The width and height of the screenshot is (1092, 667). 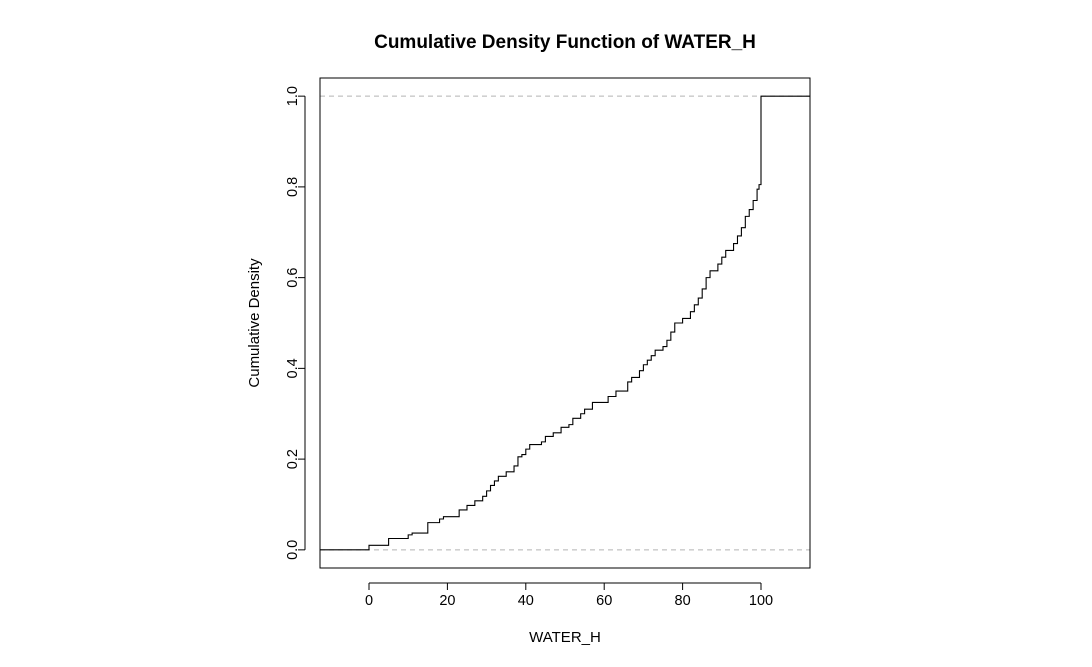 What do you see at coordinates (526, 601) in the screenshot?
I see `x-tick-label: 40` at bounding box center [526, 601].